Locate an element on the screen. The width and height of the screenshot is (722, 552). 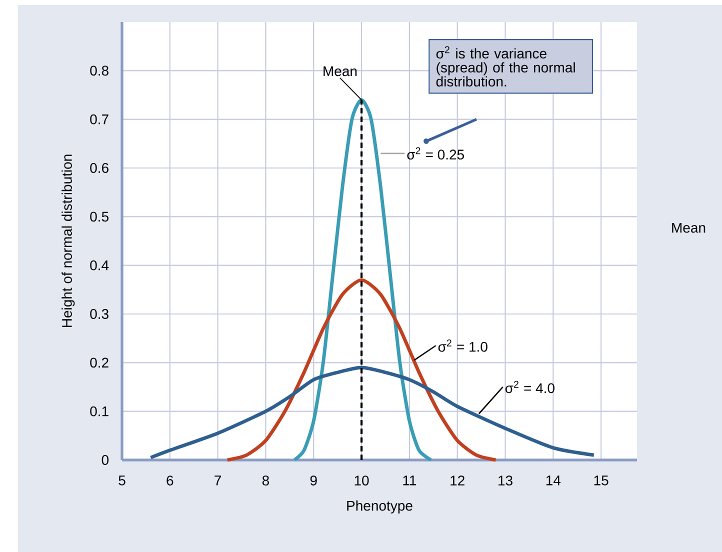
x-tick-label: 12 is located at coordinates (457, 481).